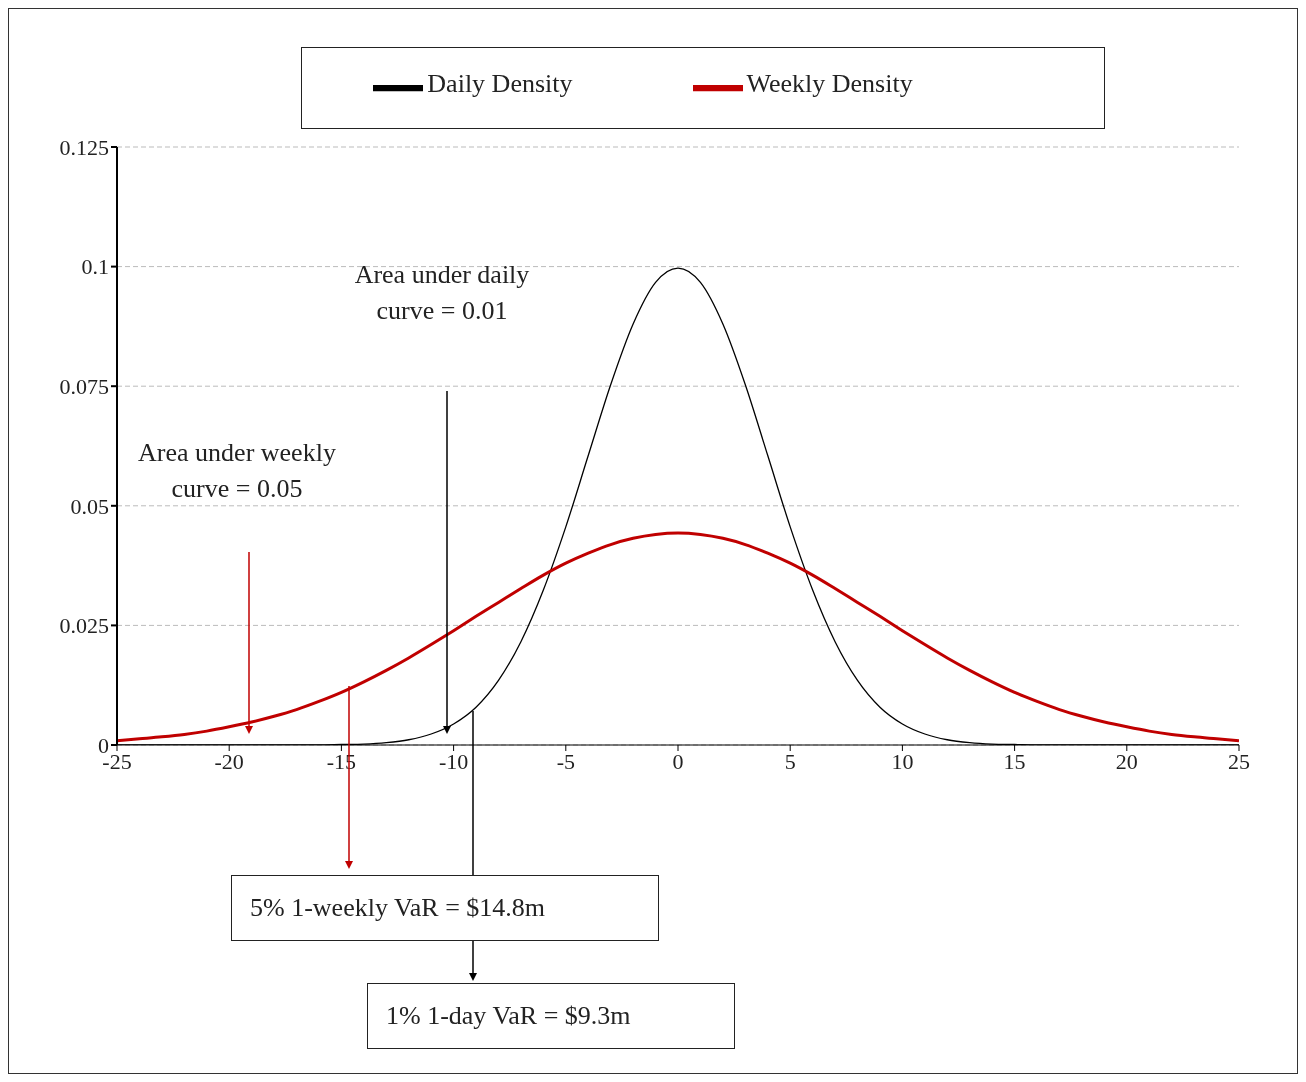  Describe the element at coordinates (453, 761) in the screenshot. I see `x-tick-label: -10` at that location.